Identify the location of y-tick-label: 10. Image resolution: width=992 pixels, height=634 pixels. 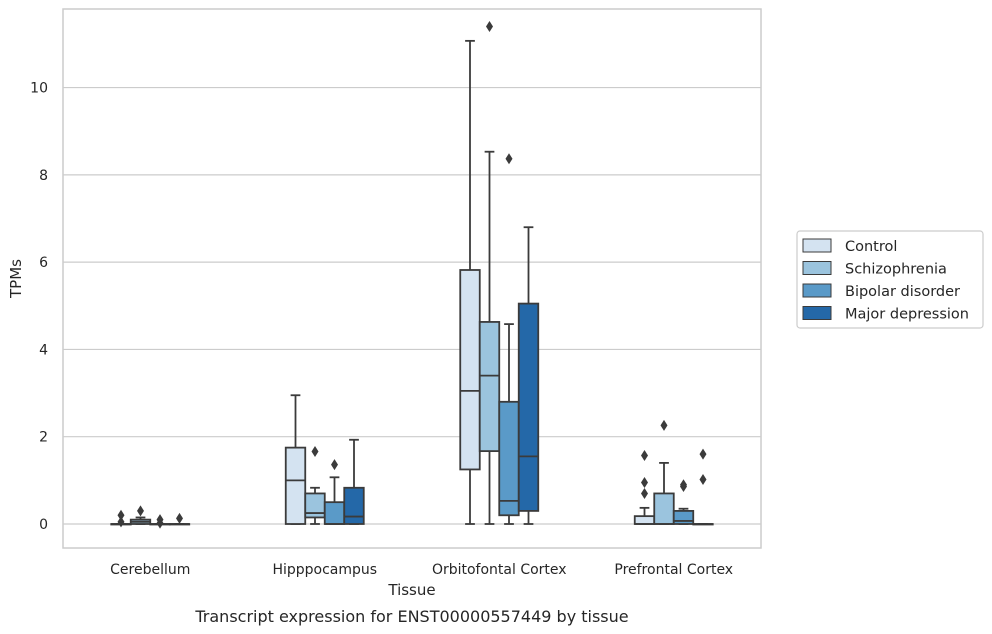
(39, 89).